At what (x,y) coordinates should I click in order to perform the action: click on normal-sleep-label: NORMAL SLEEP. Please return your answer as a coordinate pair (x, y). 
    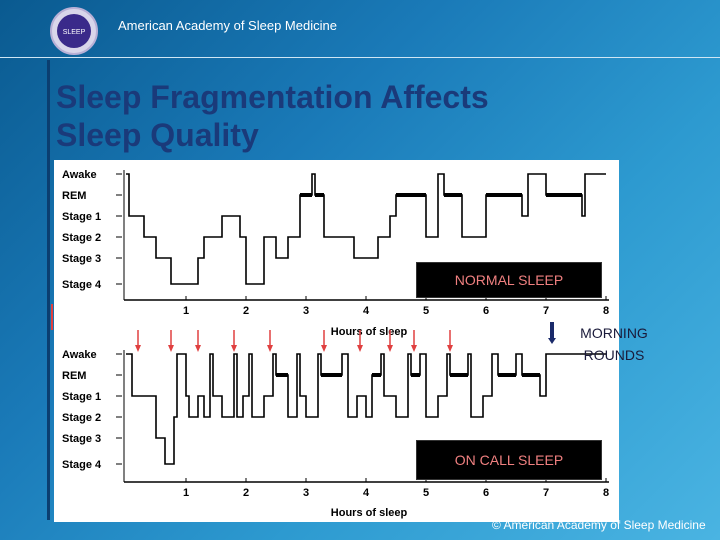
    Looking at the image, I should click on (509, 280).